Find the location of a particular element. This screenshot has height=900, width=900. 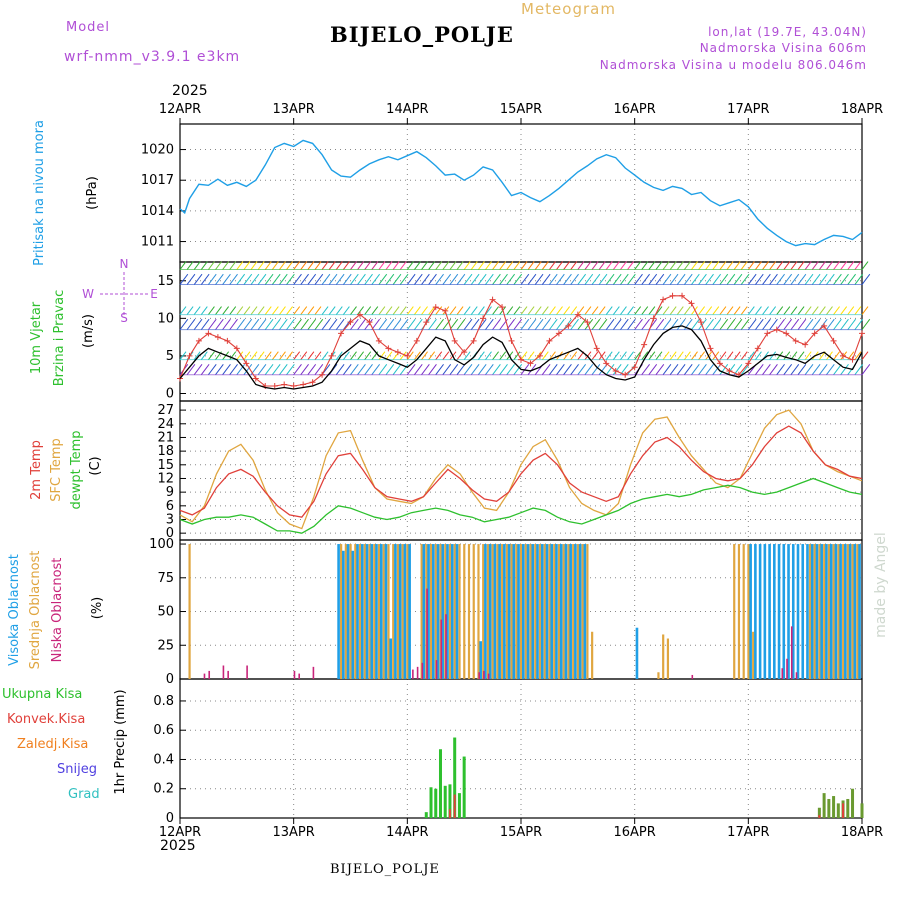

y-tick-label: 15 is located at coordinates (165, 465).